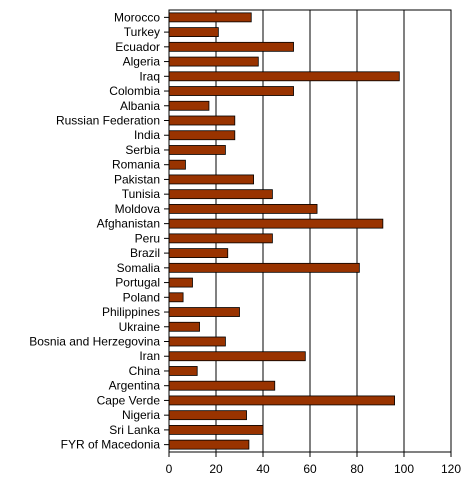 Image resolution: width=471 pixels, height=491 pixels. Describe the element at coordinates (149, 356) in the screenshot. I see `category-label: Iran` at that location.